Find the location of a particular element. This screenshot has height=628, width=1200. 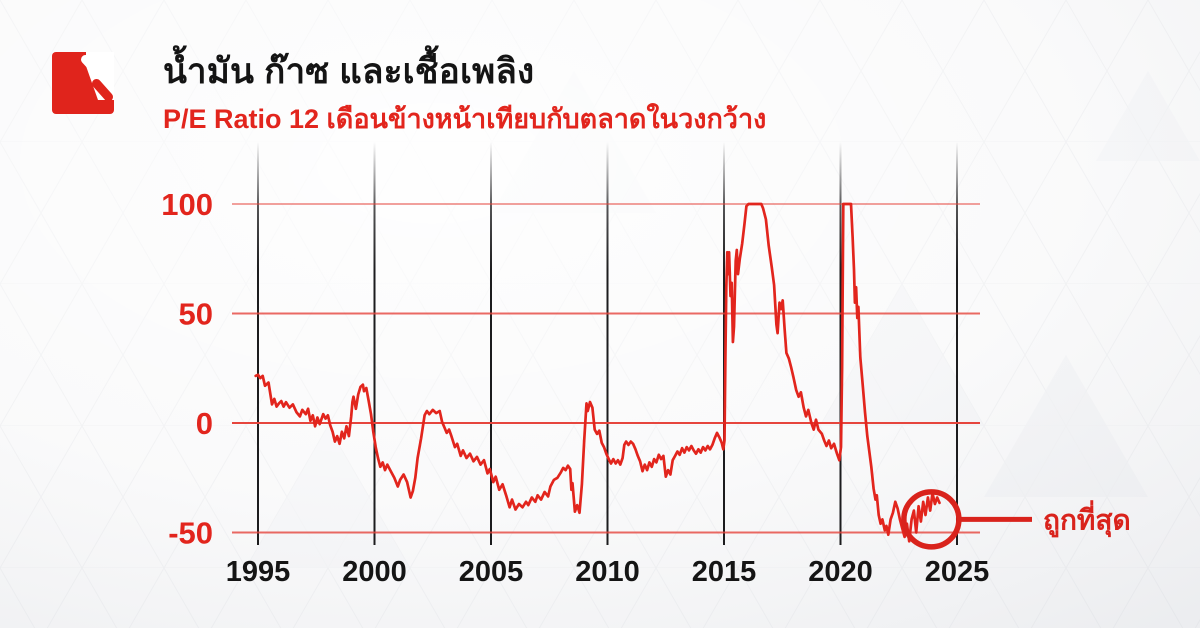

y-axis-label--50: -50 is located at coordinates (190, 533).